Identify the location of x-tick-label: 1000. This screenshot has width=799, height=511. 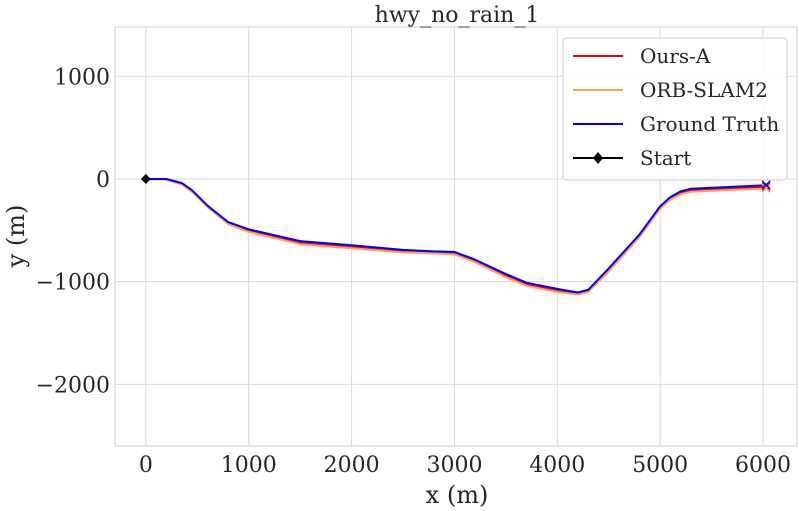
(249, 465).